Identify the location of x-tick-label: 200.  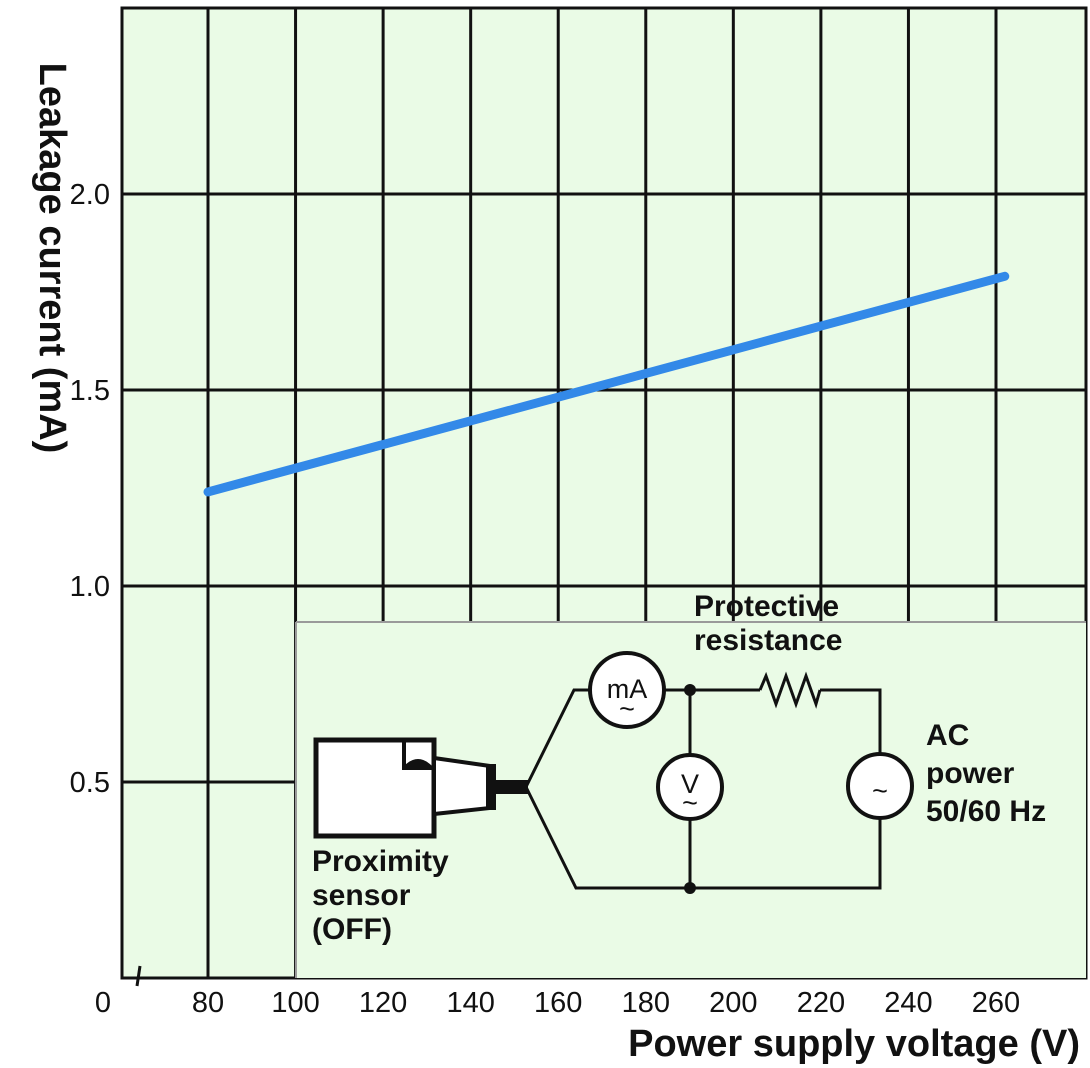
(733, 1003).